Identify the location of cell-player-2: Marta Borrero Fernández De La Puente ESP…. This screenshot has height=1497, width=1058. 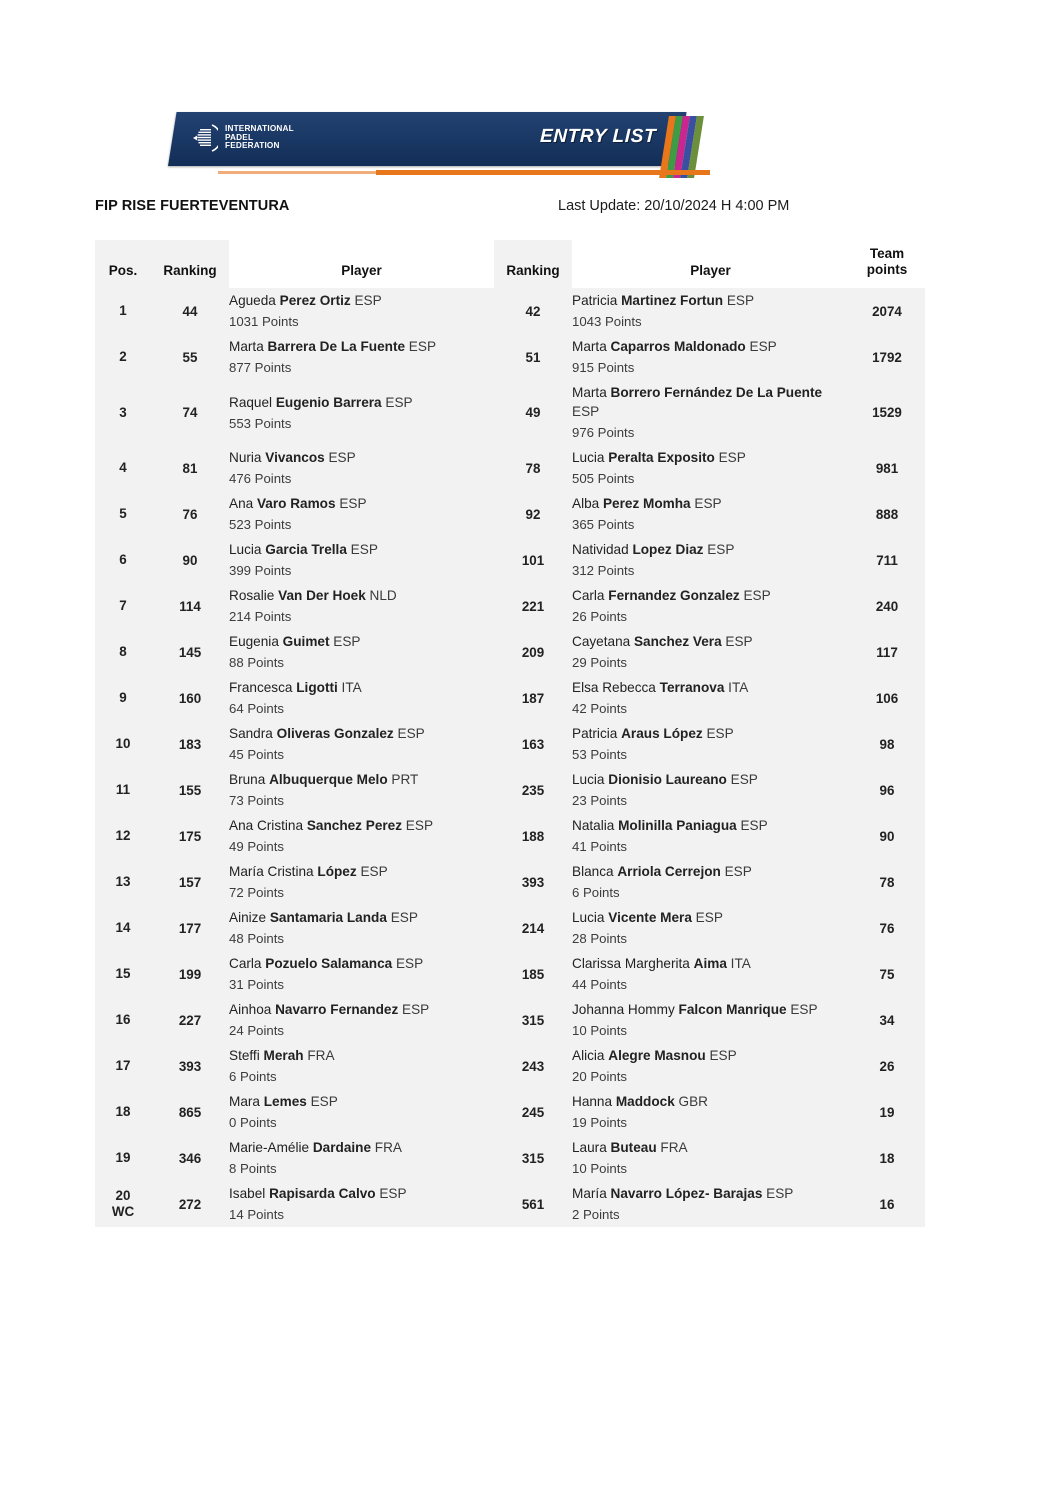
(710, 412).